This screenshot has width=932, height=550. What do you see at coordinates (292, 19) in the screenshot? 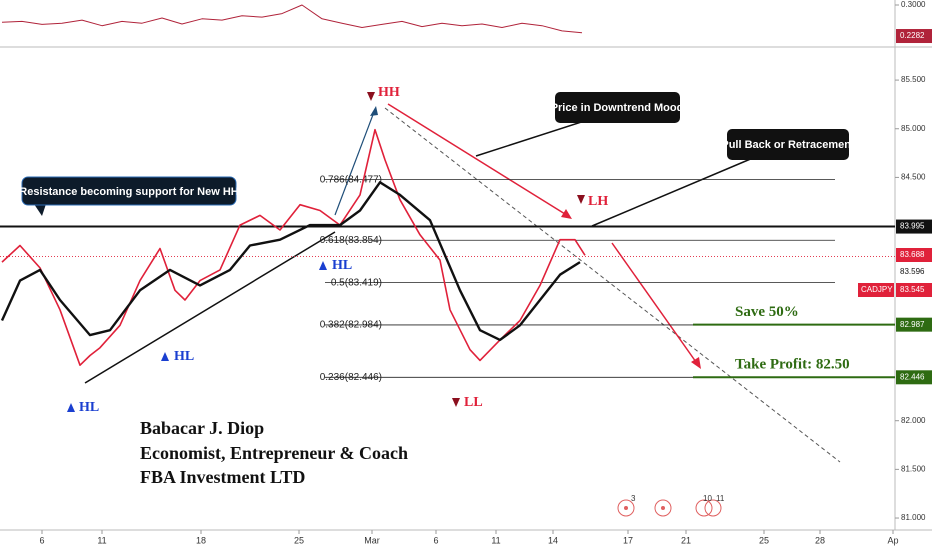
I see `oscillator-line` at bounding box center [292, 19].